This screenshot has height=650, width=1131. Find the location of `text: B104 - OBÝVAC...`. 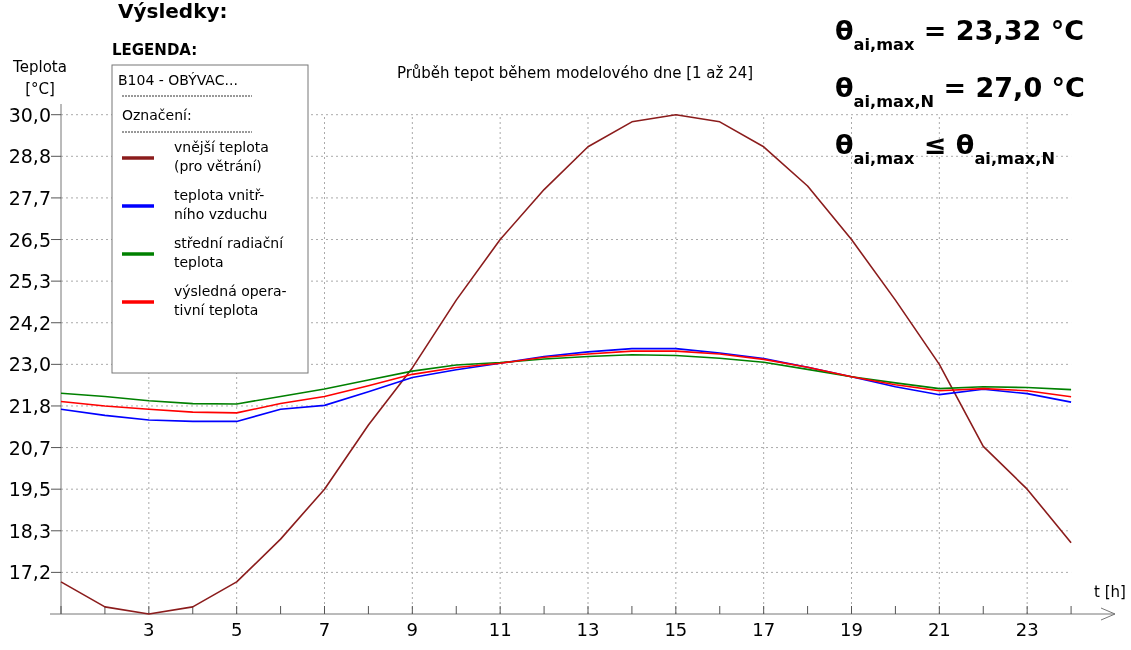

text: B104 - OBÝVAC... is located at coordinates (178, 80).